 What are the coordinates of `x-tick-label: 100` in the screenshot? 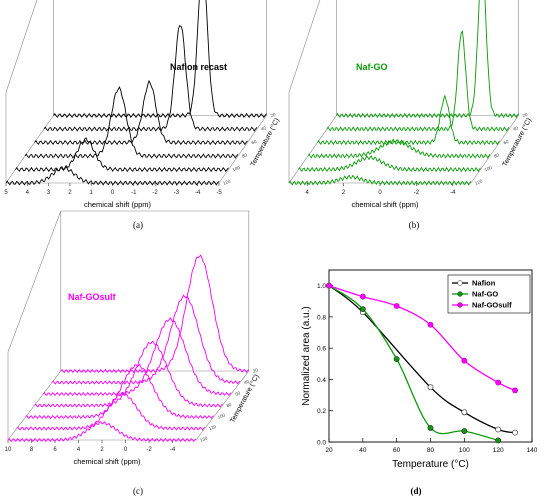 It's located at (464, 450).